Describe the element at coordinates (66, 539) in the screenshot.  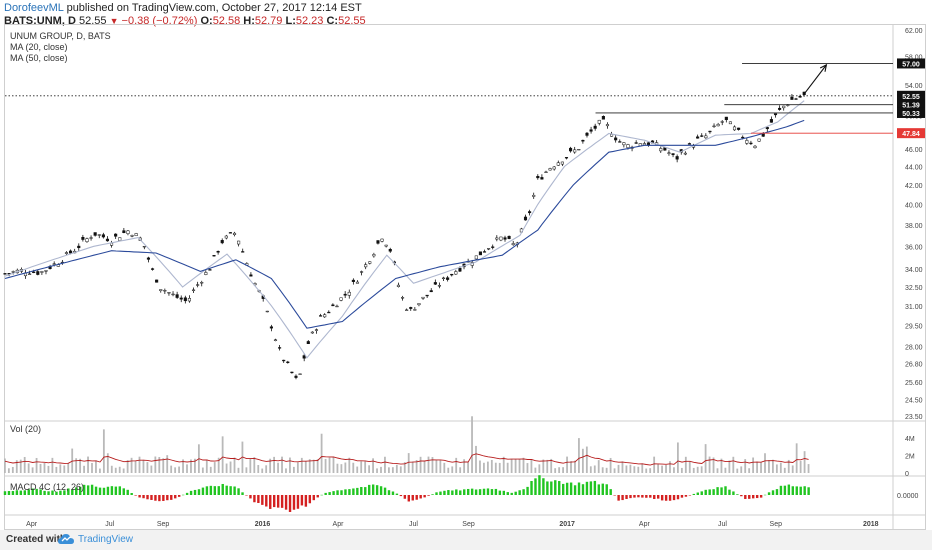
I see `tradingview-cloud-icon` at that location.